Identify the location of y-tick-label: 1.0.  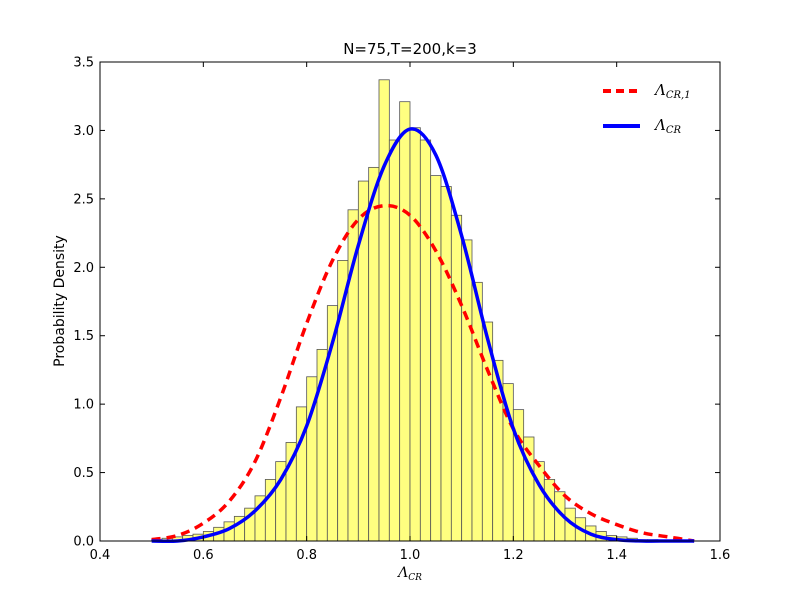
(83, 405).